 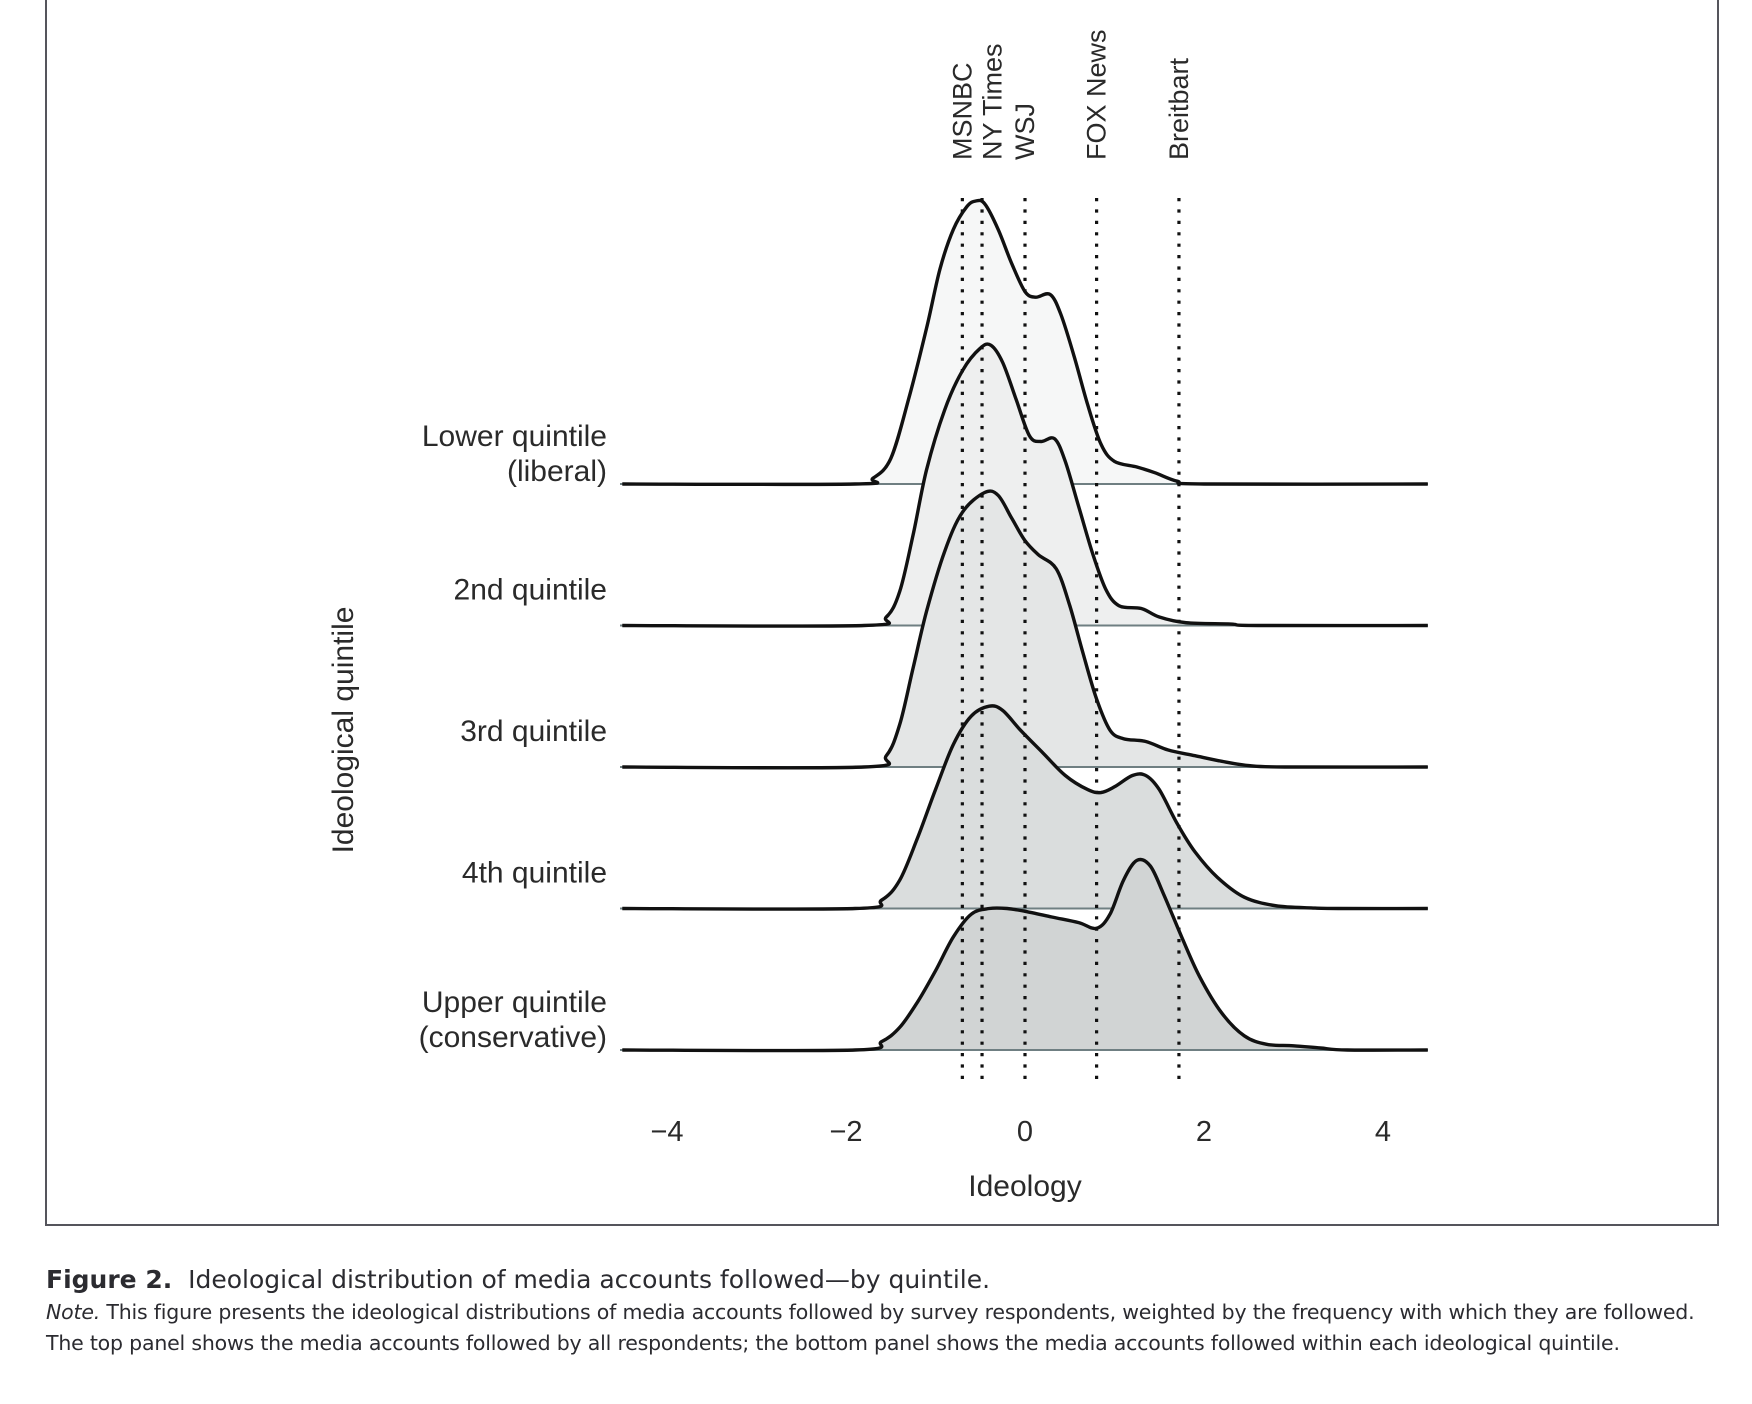 I want to click on ridge-label-line: 4th quintile, so click(x=534, y=873).